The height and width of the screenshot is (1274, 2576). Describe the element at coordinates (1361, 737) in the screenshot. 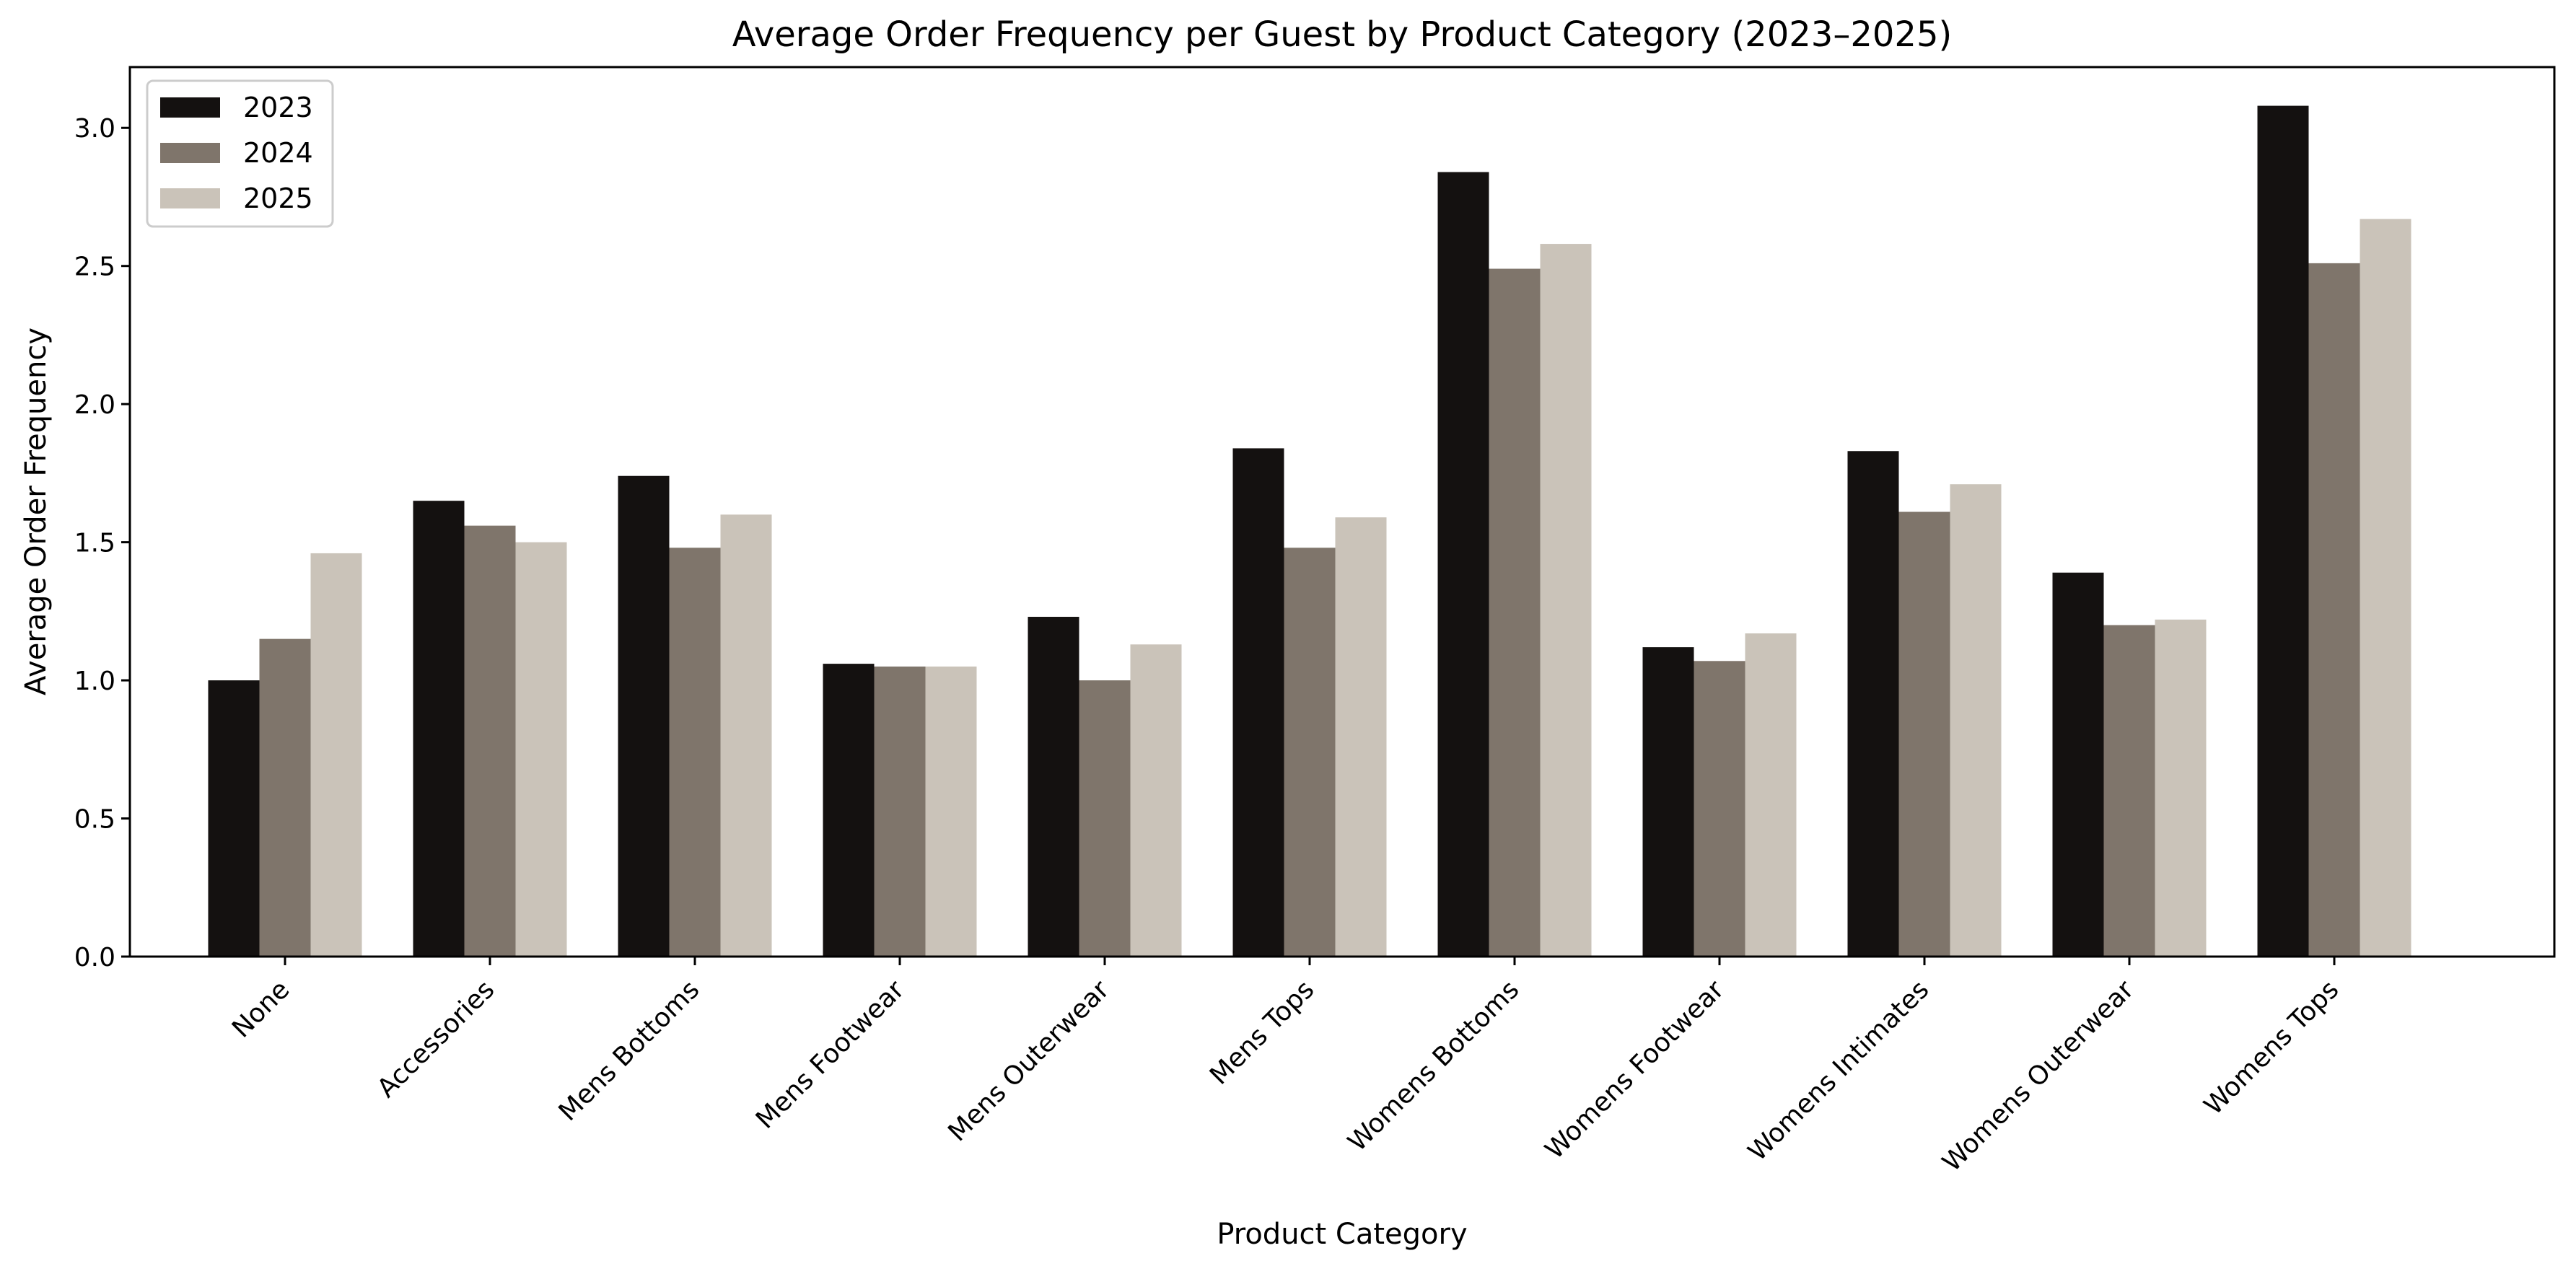

I see `bar-2025-mens-tops` at that location.